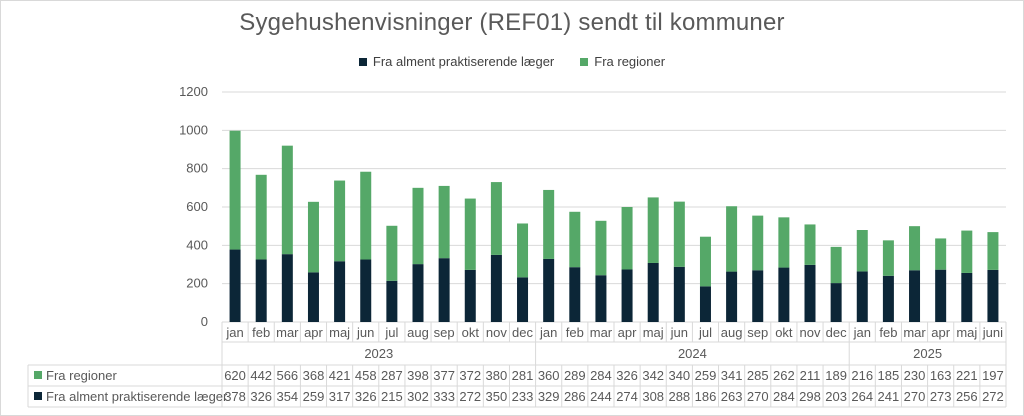 Image resolution: width=1024 pixels, height=416 pixels. What do you see at coordinates (197, 283) in the screenshot?
I see `y-tick-label: 200` at bounding box center [197, 283].